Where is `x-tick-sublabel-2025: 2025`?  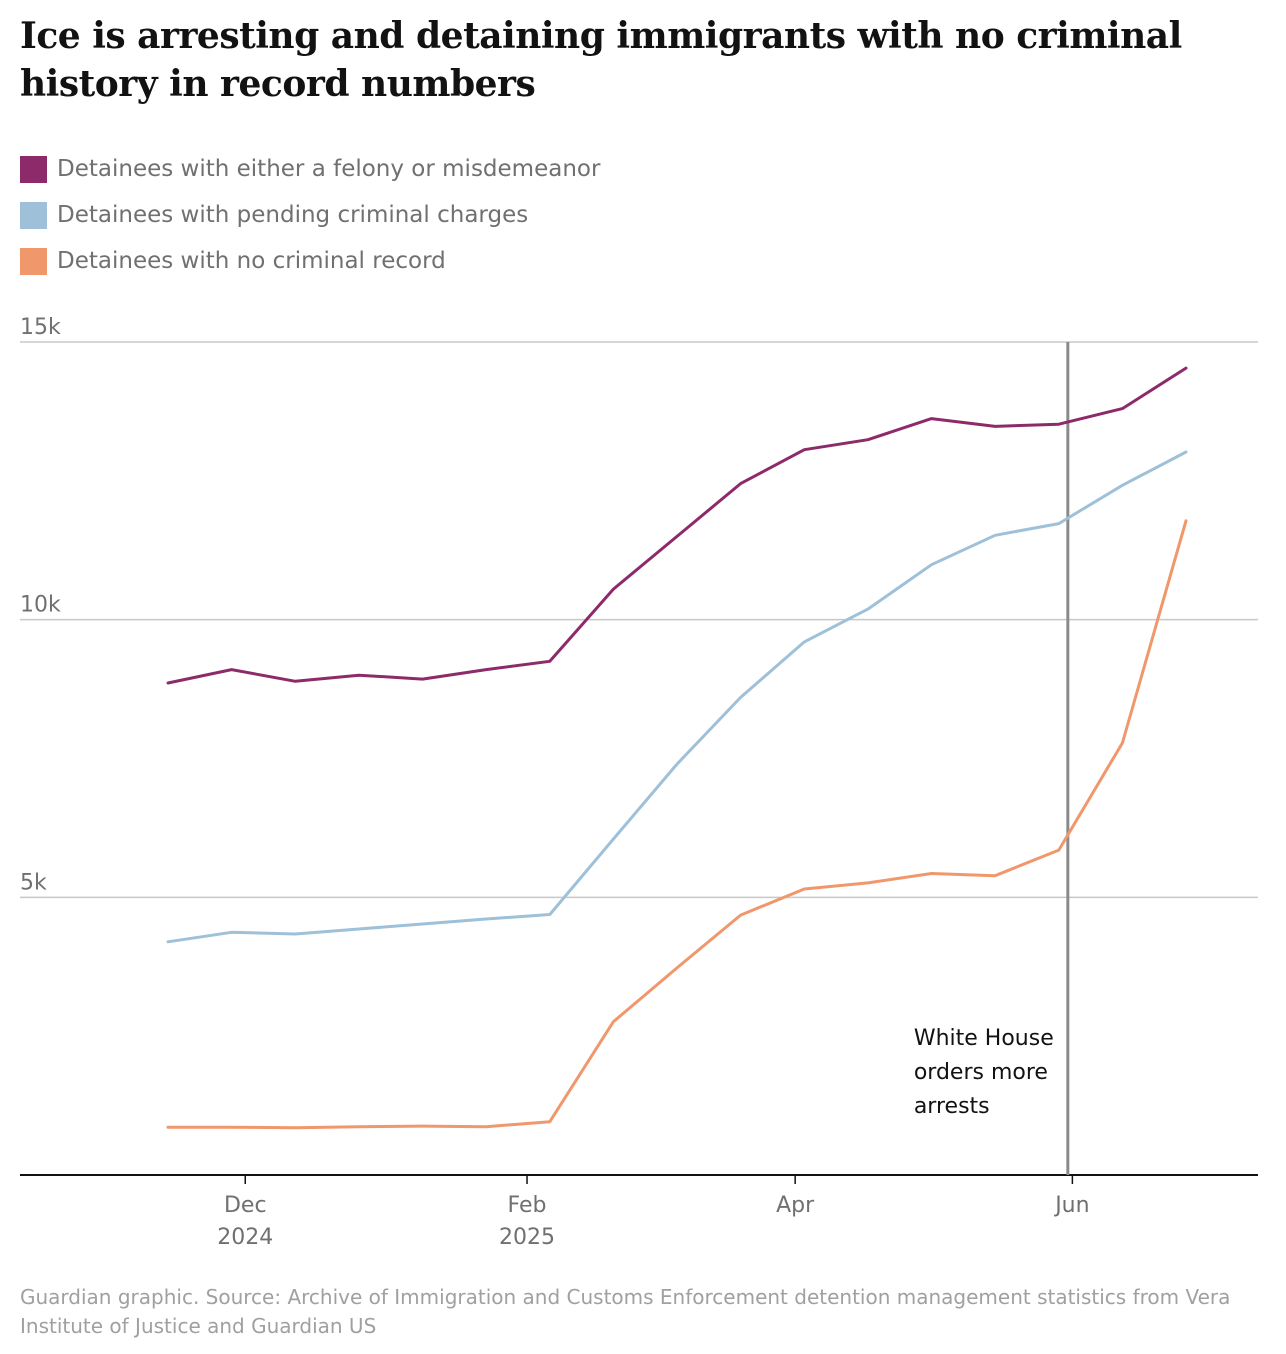
x-tick-sublabel-2025: 2025 is located at coordinates (527, 1237).